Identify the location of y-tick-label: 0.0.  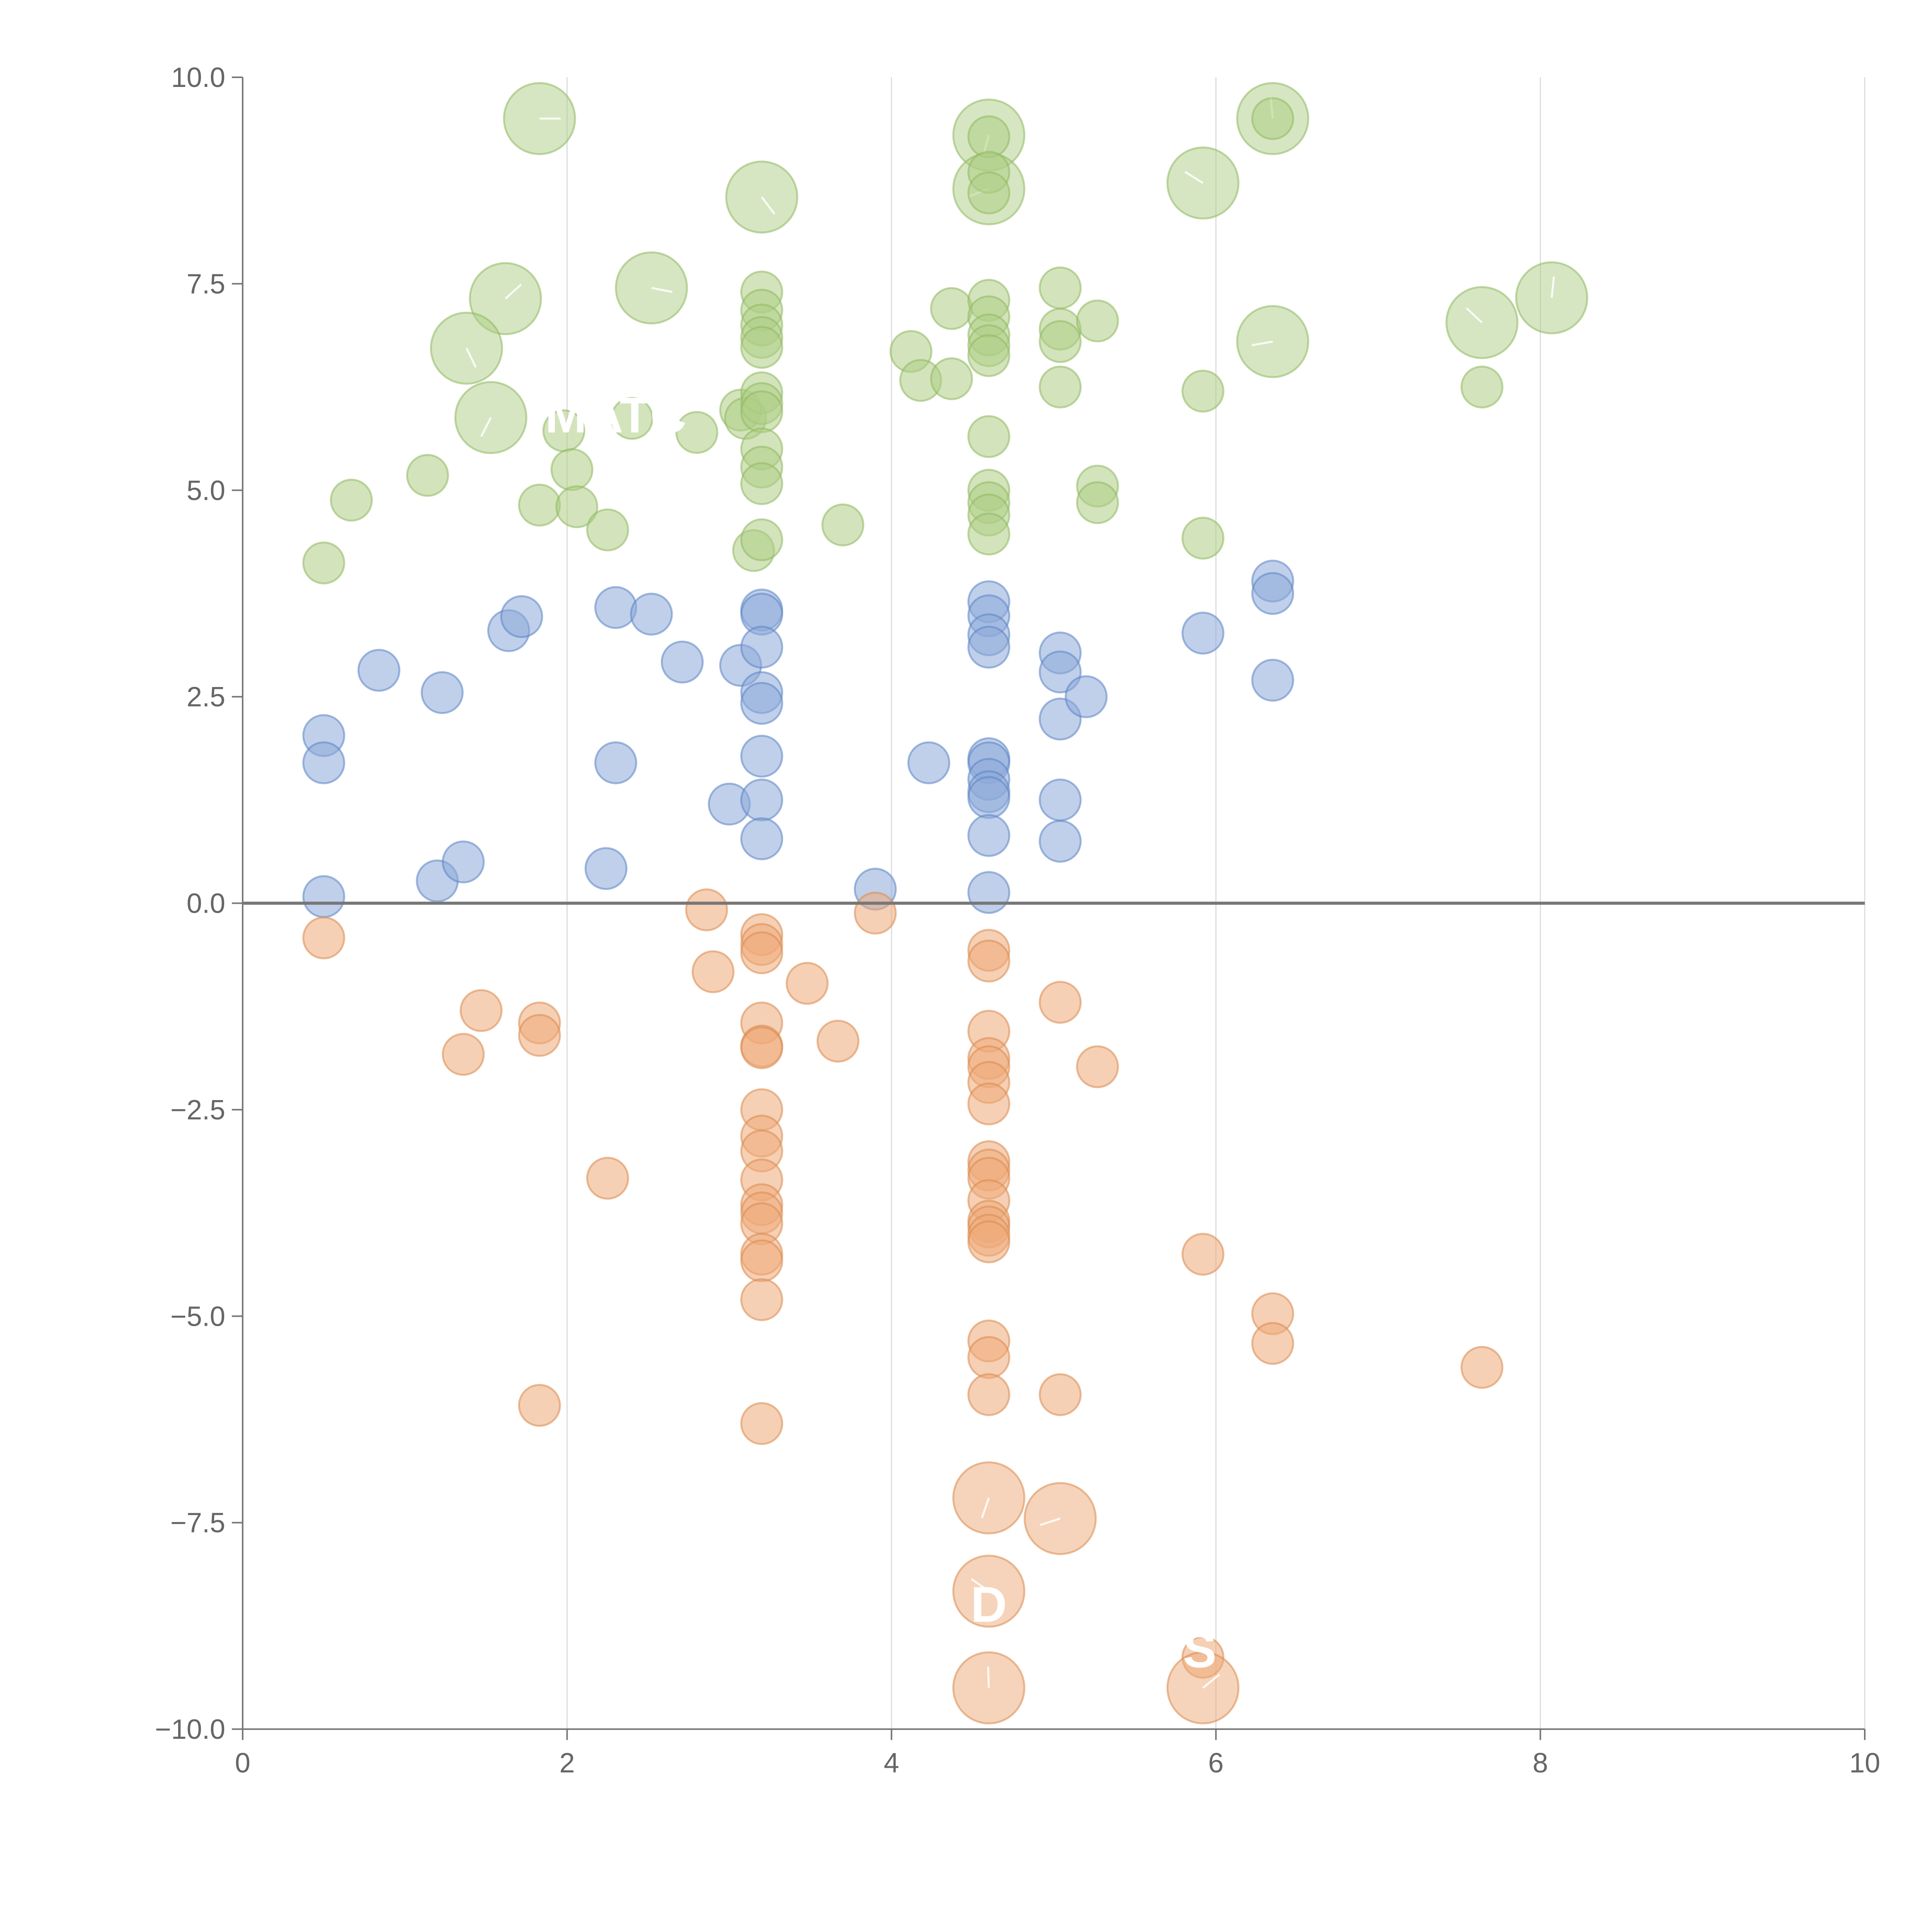
(206, 904).